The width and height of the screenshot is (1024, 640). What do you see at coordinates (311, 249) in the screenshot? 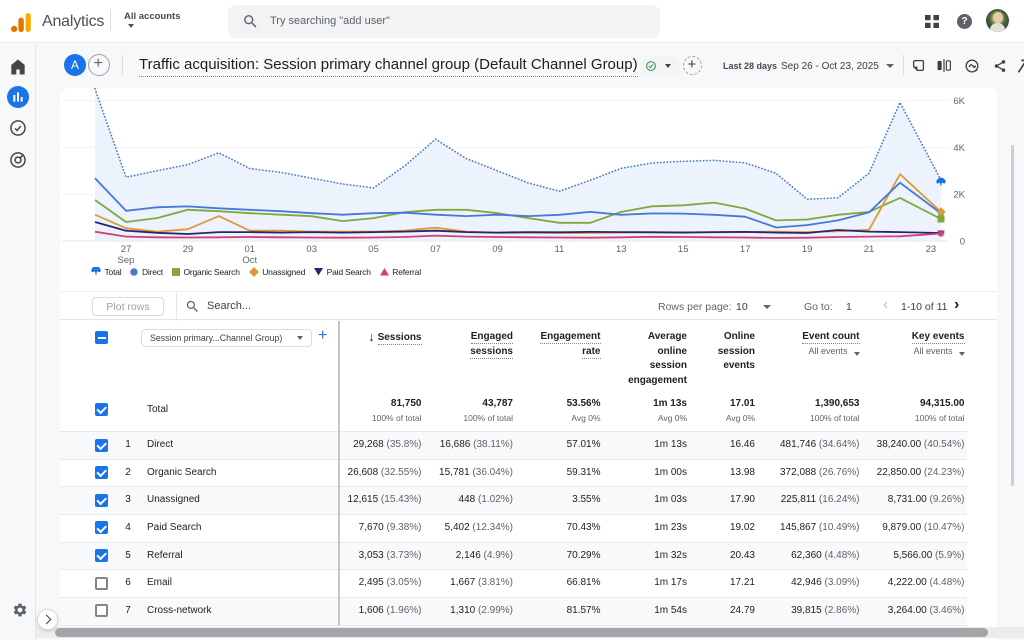
I see `svg-text: 03` at bounding box center [311, 249].